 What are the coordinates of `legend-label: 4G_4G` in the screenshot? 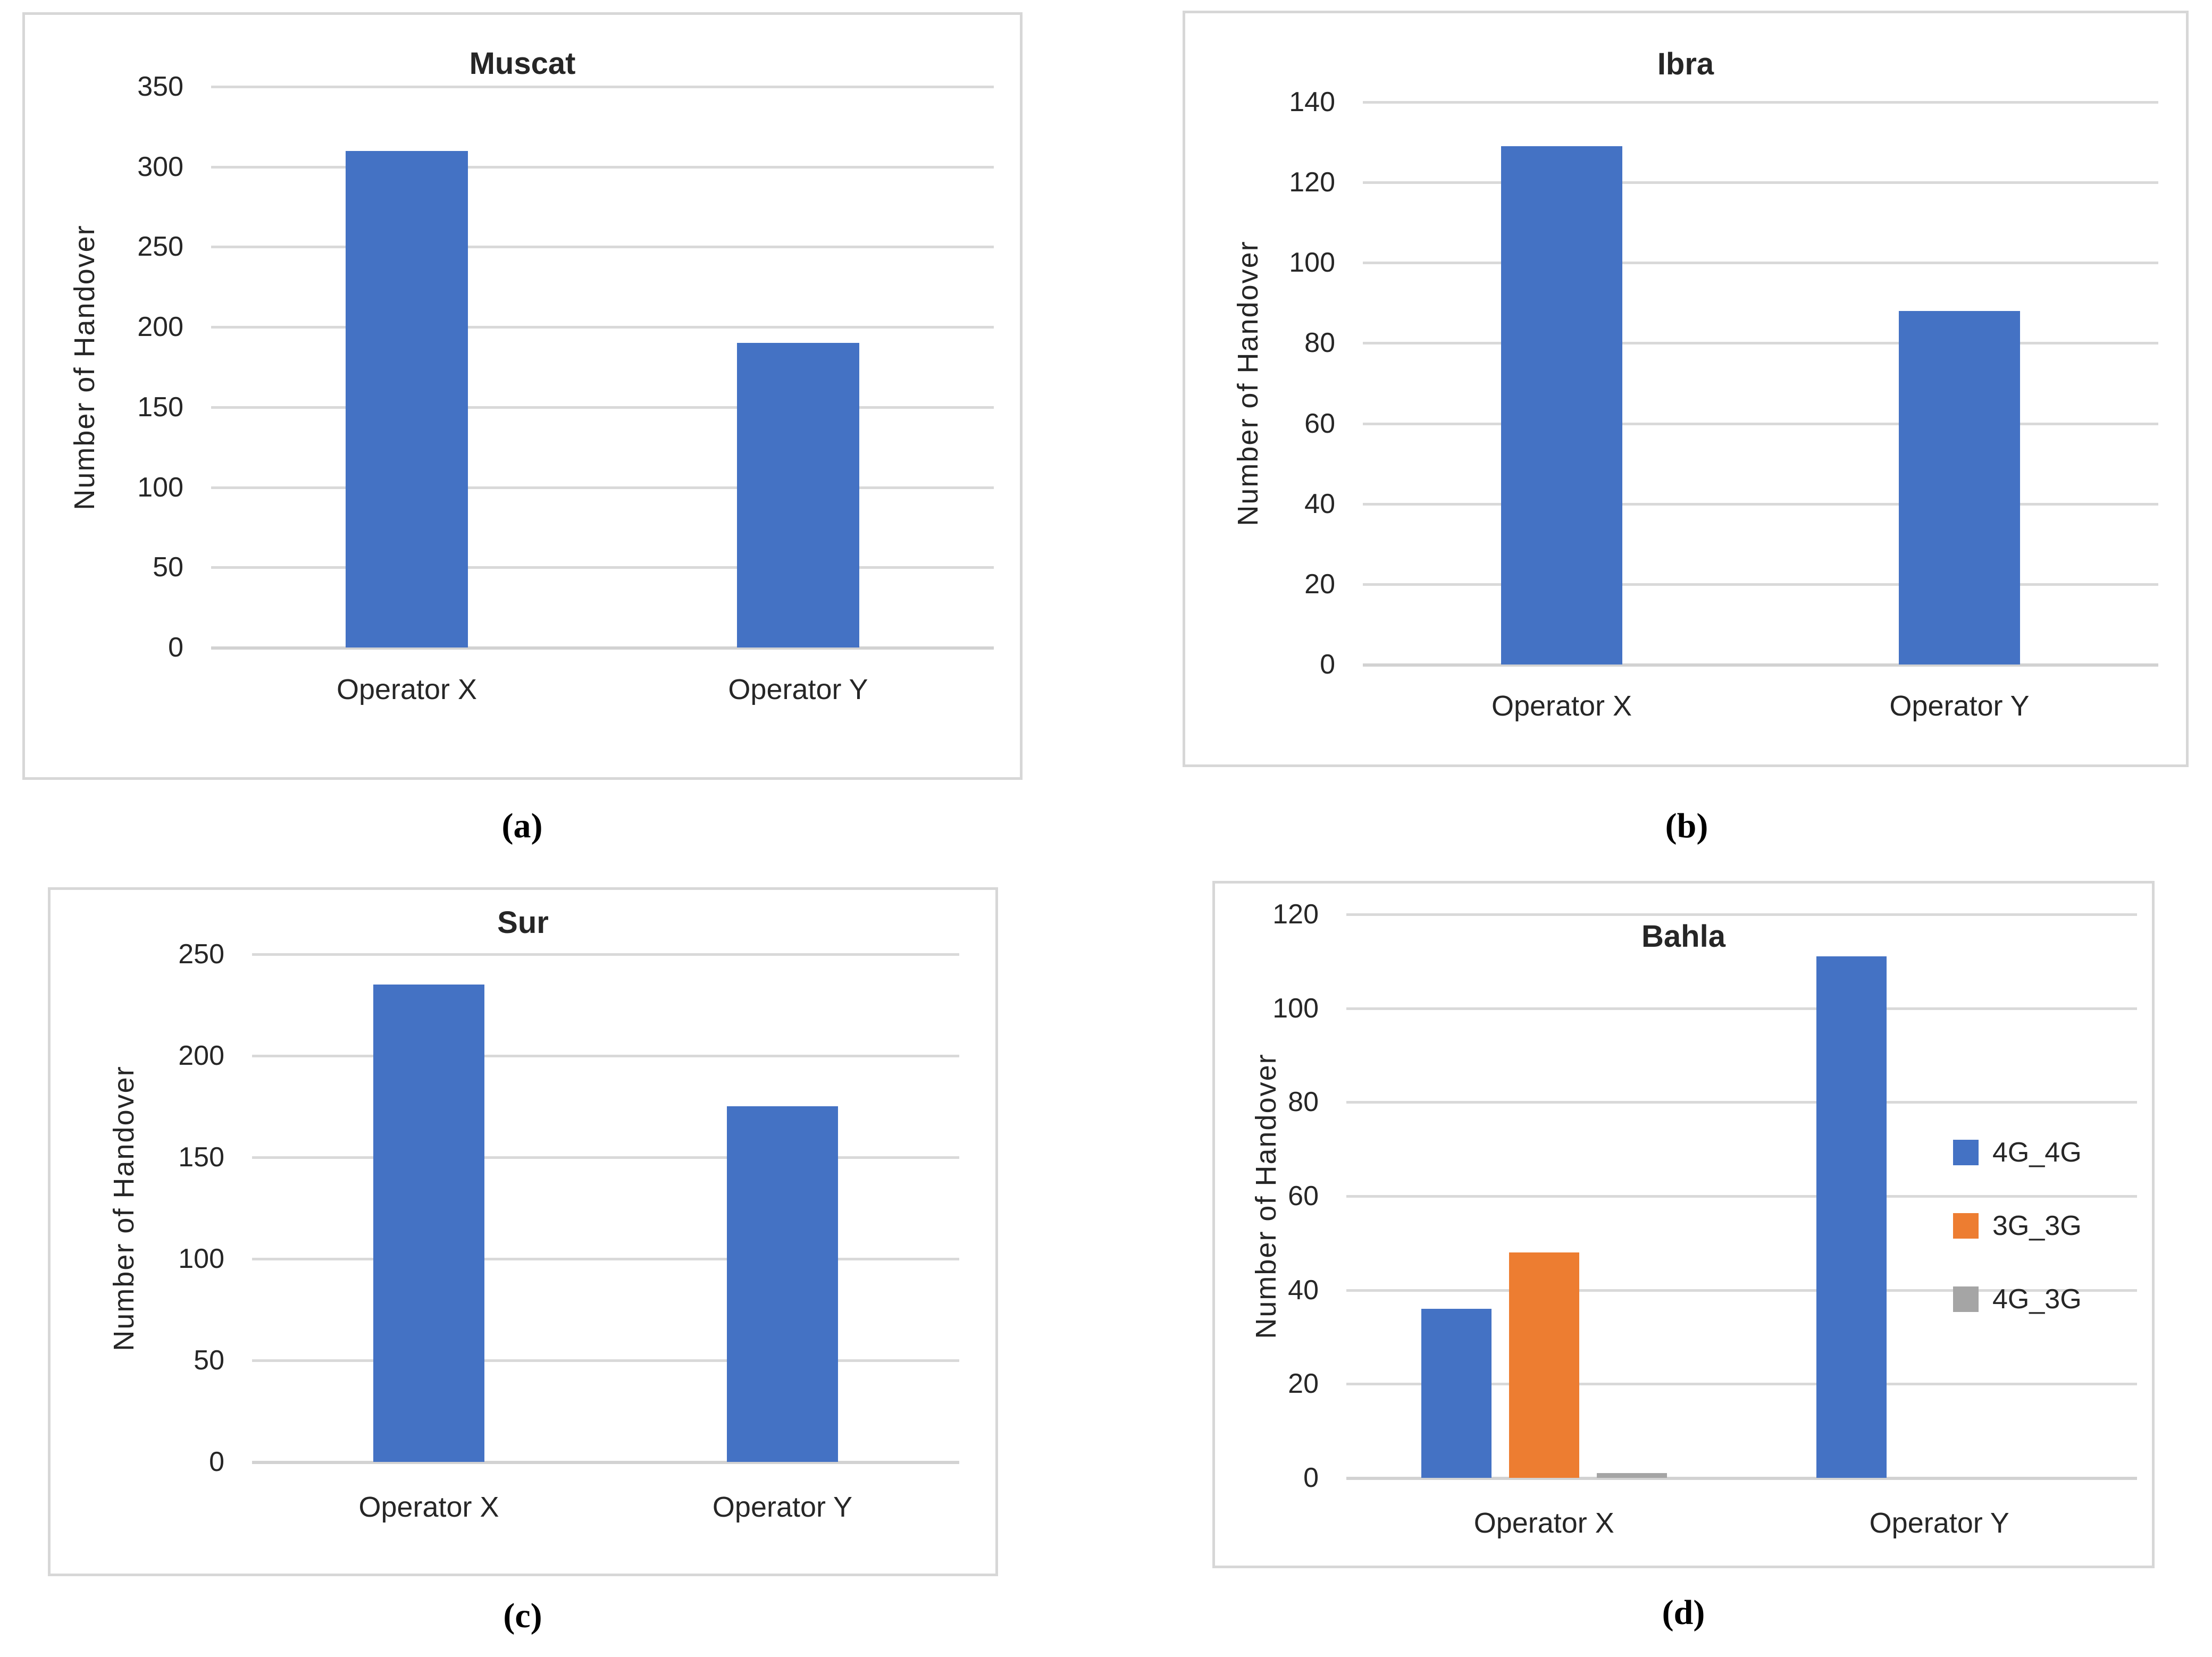 It's located at (2037, 1152).